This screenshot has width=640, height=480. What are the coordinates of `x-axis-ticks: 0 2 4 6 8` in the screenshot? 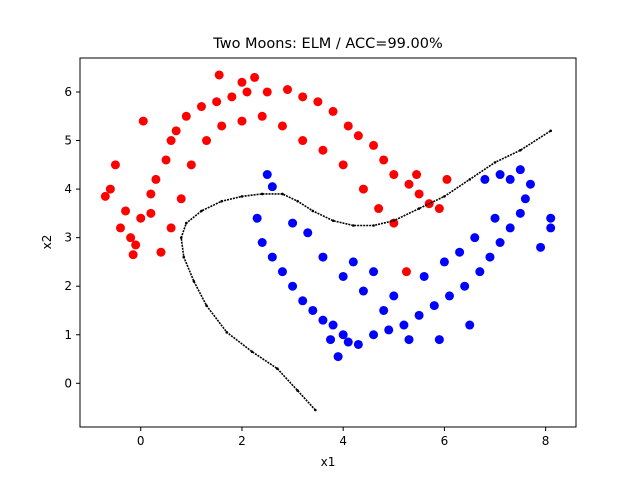 It's located at (343, 437).